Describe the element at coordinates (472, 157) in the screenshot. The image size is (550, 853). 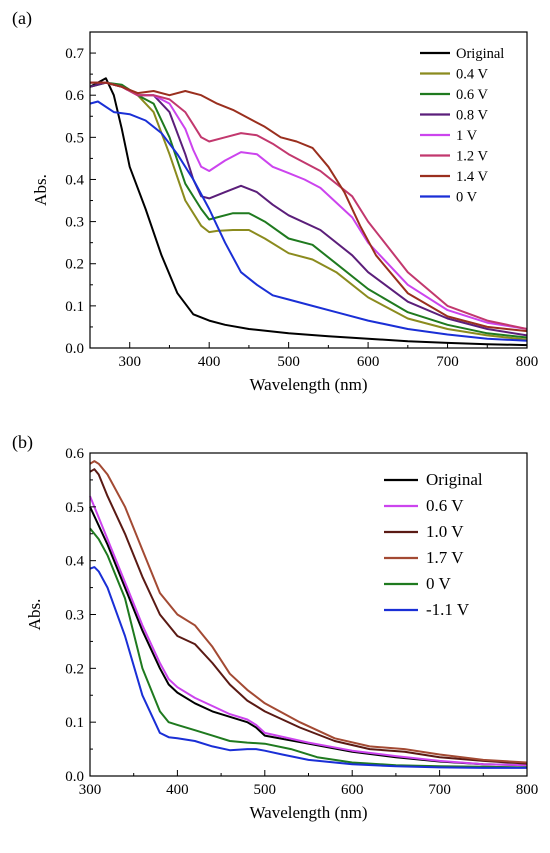
I see `legend-label: 1.2 V` at that location.